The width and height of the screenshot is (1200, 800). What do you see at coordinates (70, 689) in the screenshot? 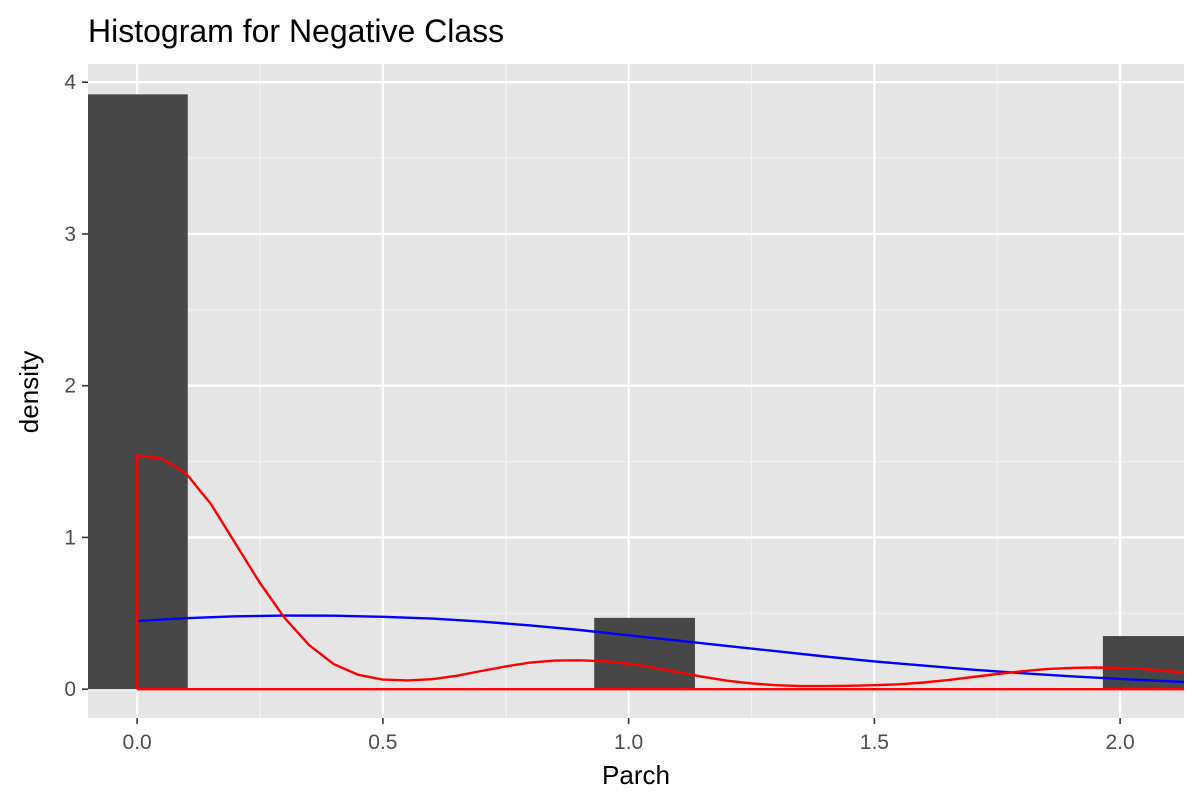
I see `y-tick-label: 0` at bounding box center [70, 689].